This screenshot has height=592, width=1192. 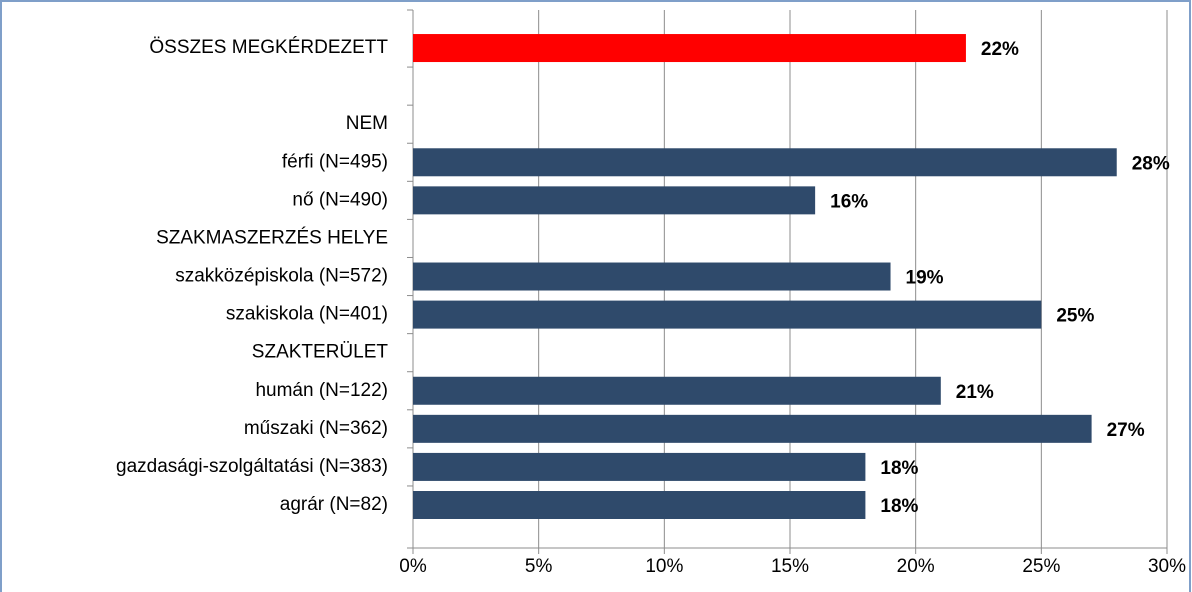 What do you see at coordinates (340, 199) in the screenshot?
I see `y-tick-label: nő (N=490)` at bounding box center [340, 199].